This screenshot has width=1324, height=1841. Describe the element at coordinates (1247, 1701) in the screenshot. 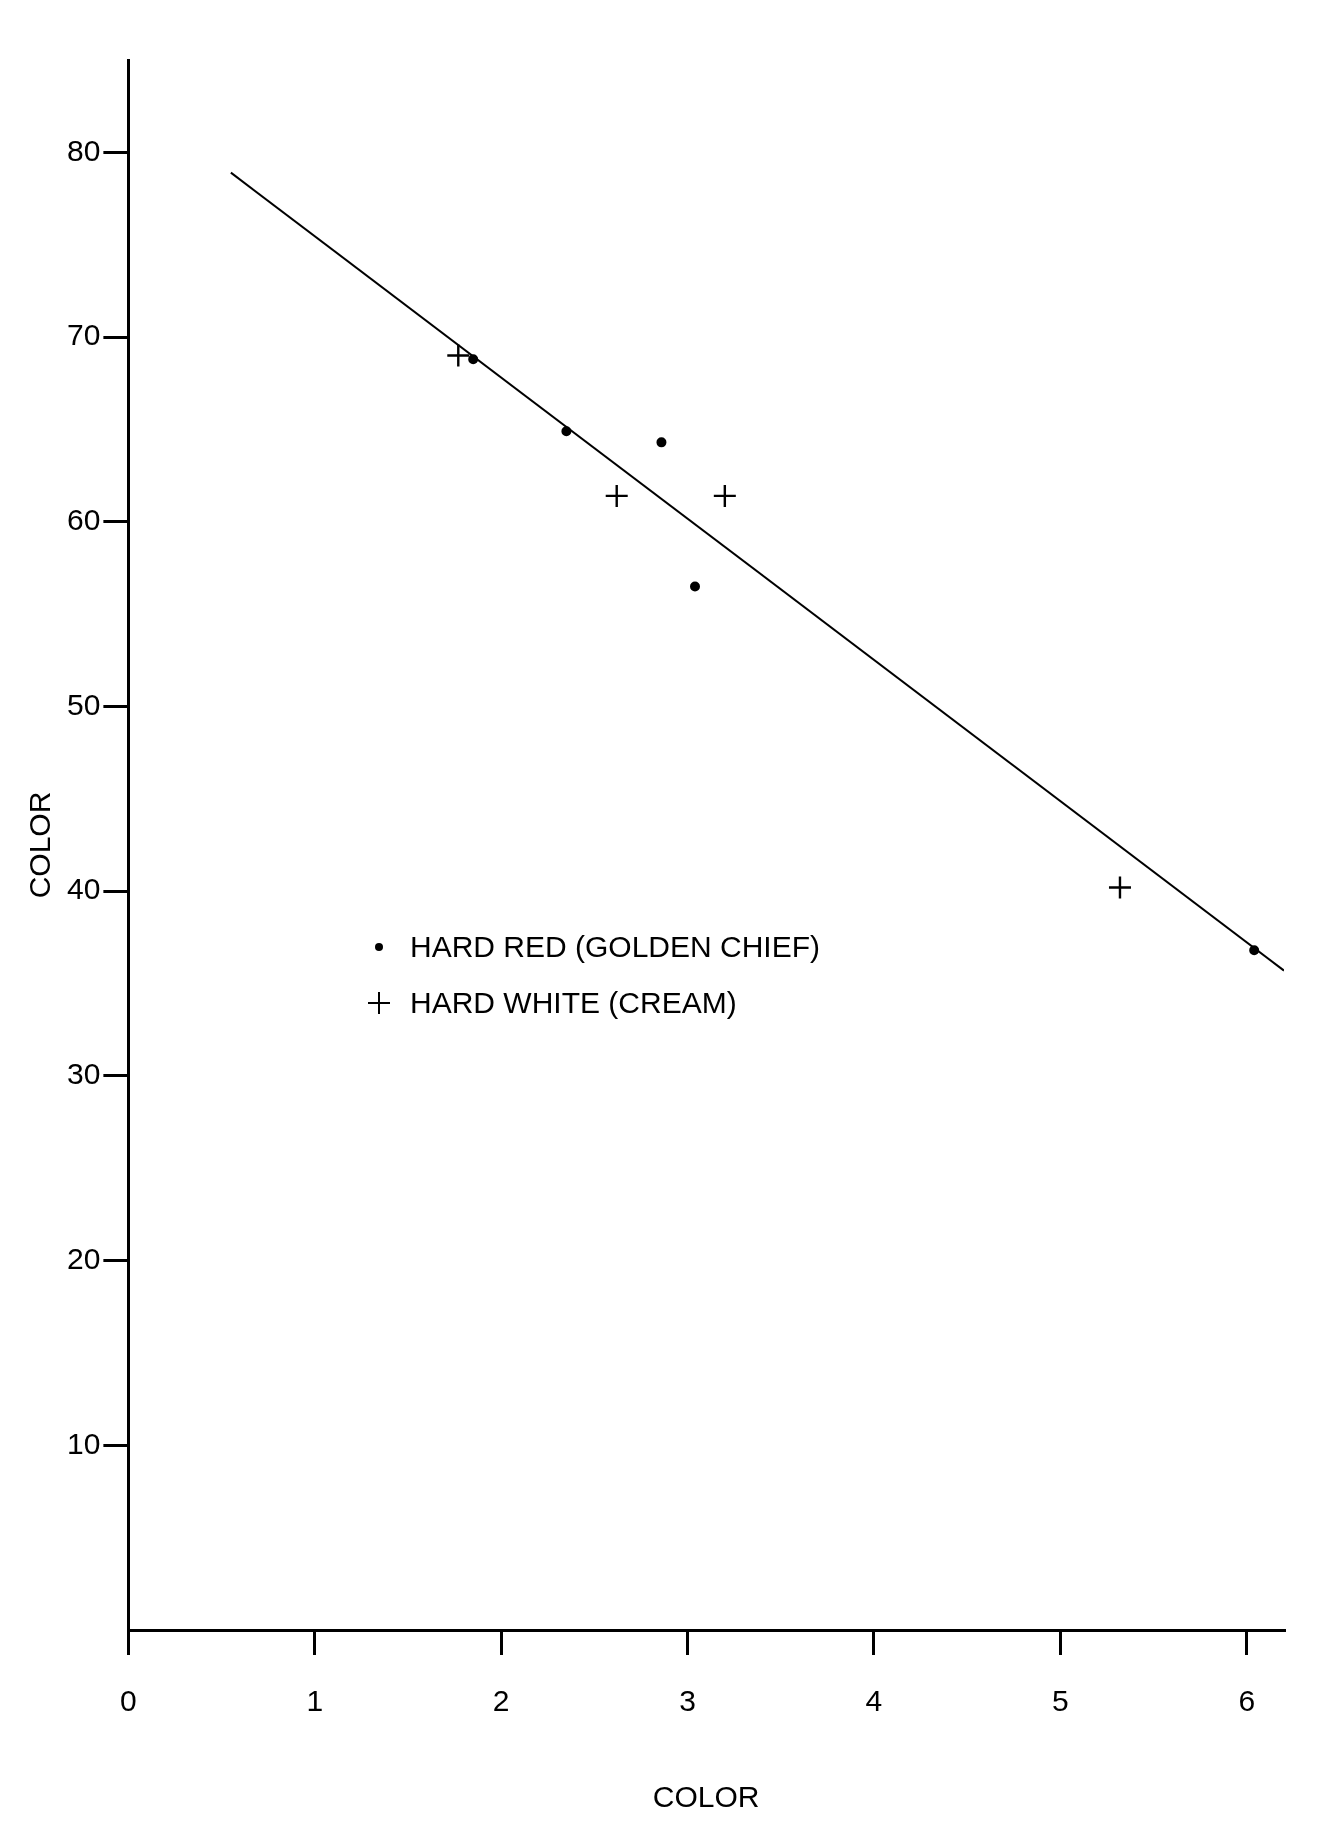

I see `x-tick-label: 6` at that location.